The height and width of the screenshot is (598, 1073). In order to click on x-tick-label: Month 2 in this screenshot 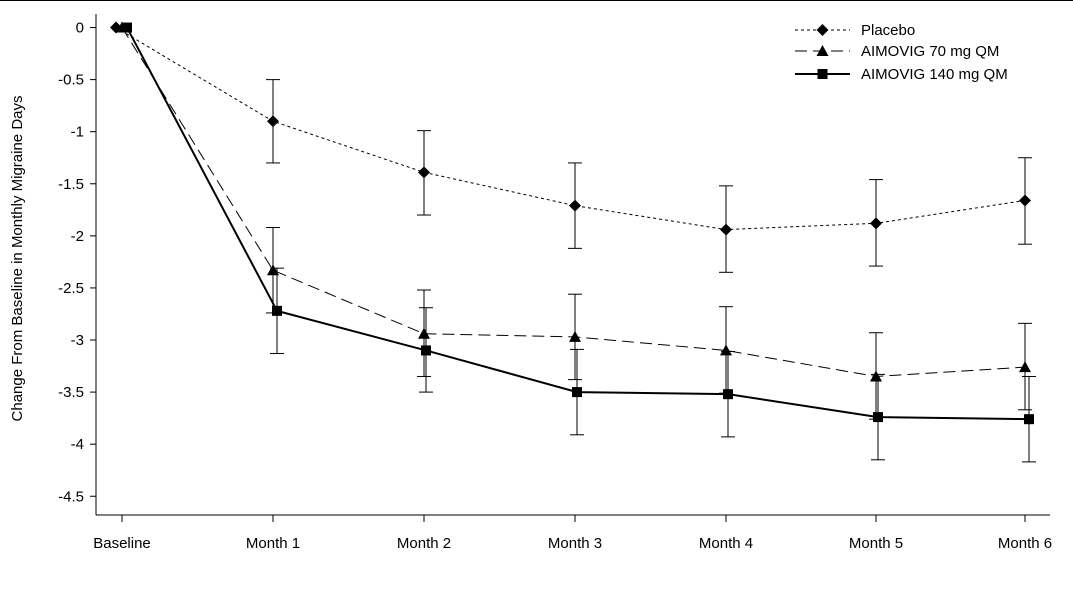, I will do `click(424, 543)`.